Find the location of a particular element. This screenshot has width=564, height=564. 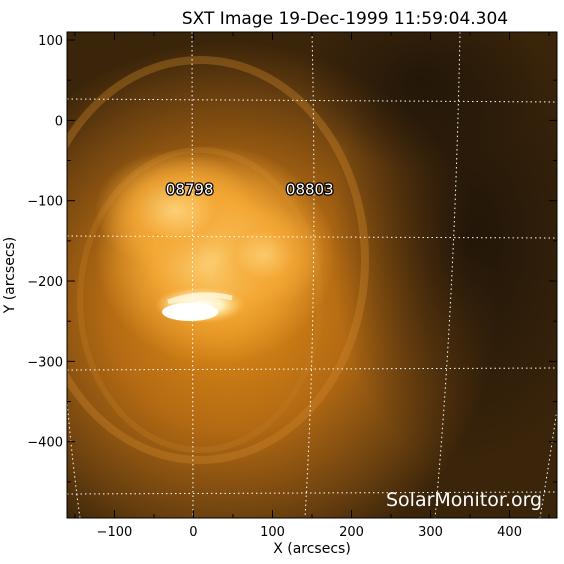

active-region-label: 08803 is located at coordinates (310, 190).